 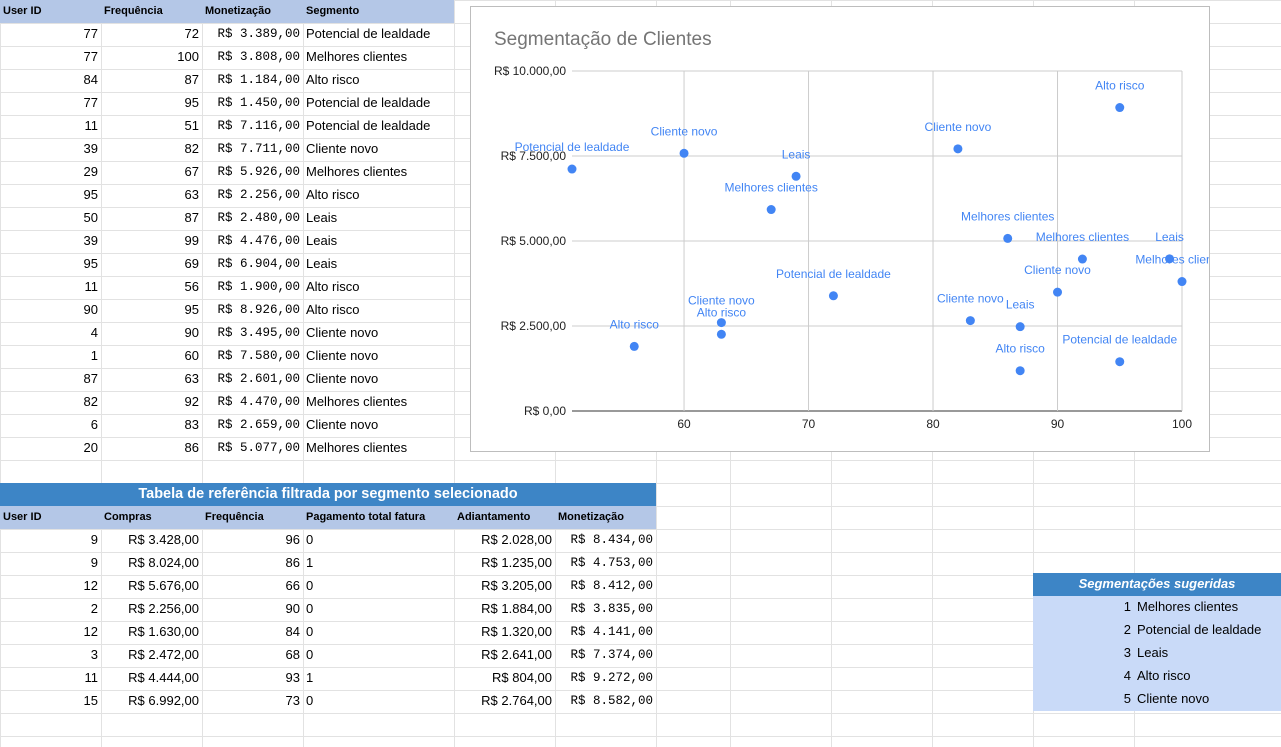 I want to click on ref-advance: R$ 1.320,00, so click(x=516, y=631).